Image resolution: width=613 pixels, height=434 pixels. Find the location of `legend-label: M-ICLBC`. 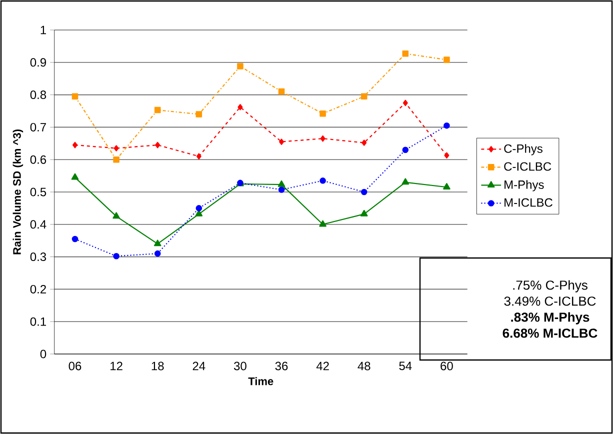

legend-label: M-ICLBC is located at coordinates (528, 202).